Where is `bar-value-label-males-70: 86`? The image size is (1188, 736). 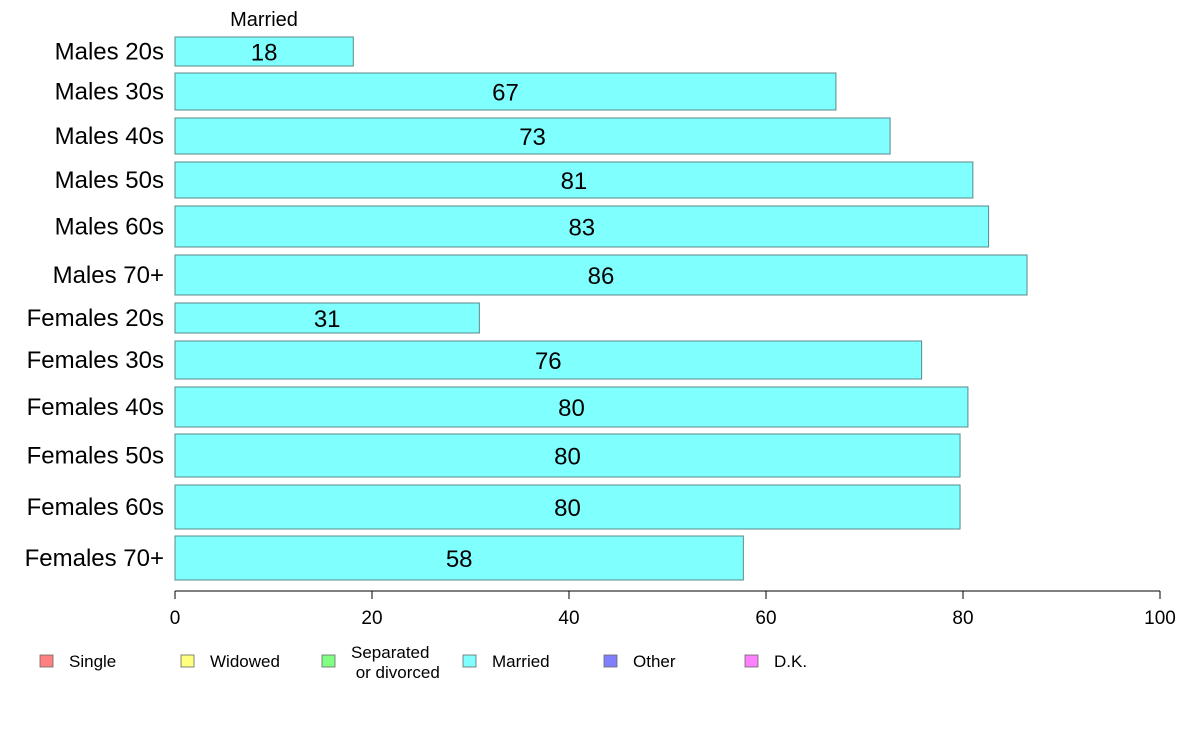 bar-value-label-males-70: 86 is located at coordinates (601, 276).